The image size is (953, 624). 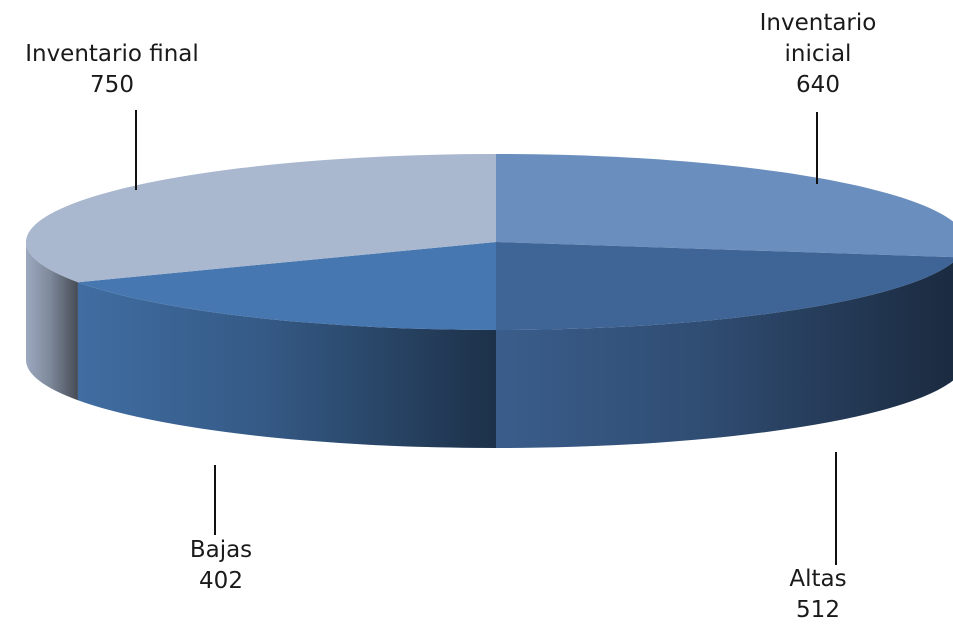 What do you see at coordinates (112, 85) in the screenshot?
I see `slice-value-3: 750` at bounding box center [112, 85].